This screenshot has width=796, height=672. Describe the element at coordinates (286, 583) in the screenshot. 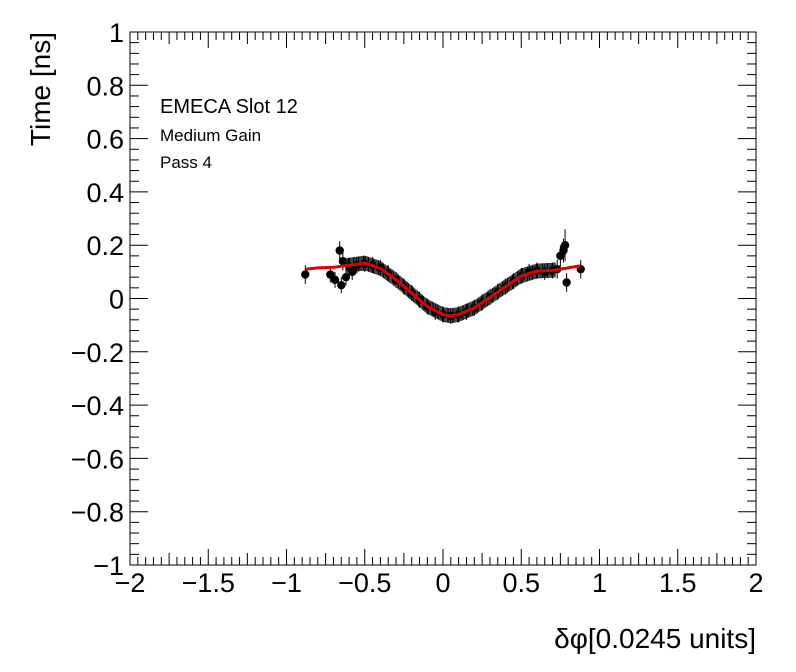

I see `x-tick-label: −1` at that location.